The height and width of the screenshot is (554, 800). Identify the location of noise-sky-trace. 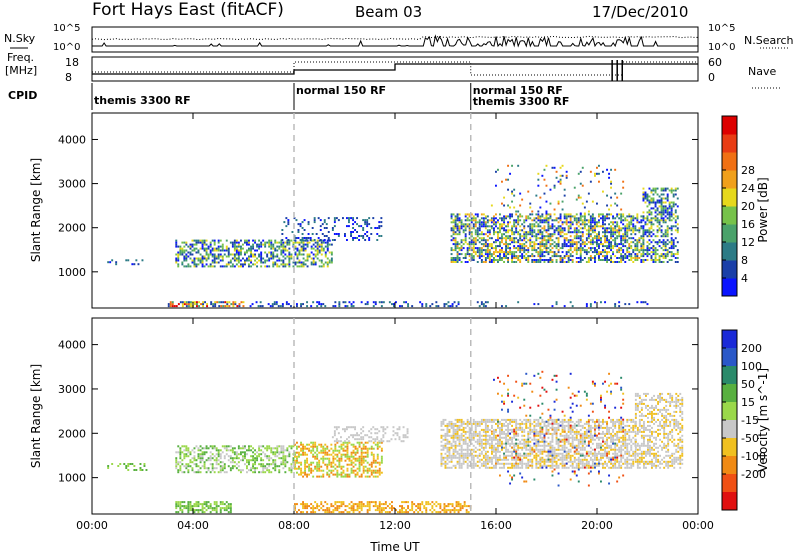
(395, 41).